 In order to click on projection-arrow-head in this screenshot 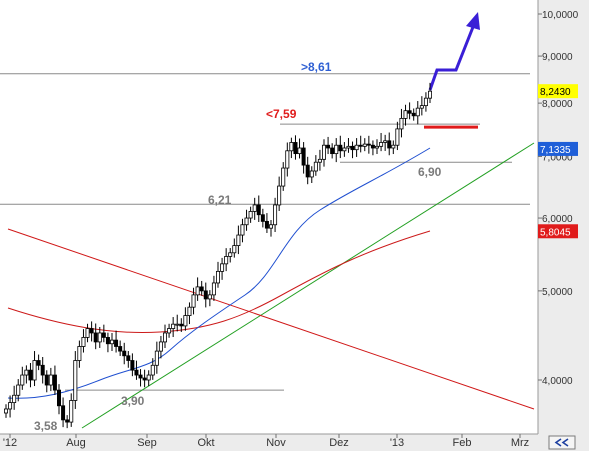, I will do `click(473, 21)`.